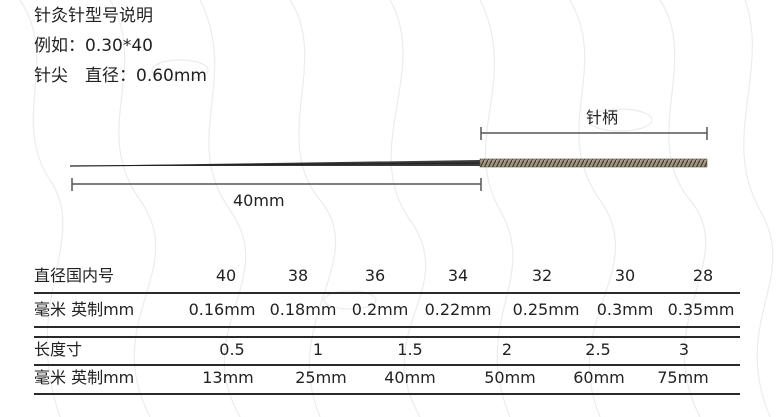  I want to click on gauge-cell: 34, so click(458, 275).